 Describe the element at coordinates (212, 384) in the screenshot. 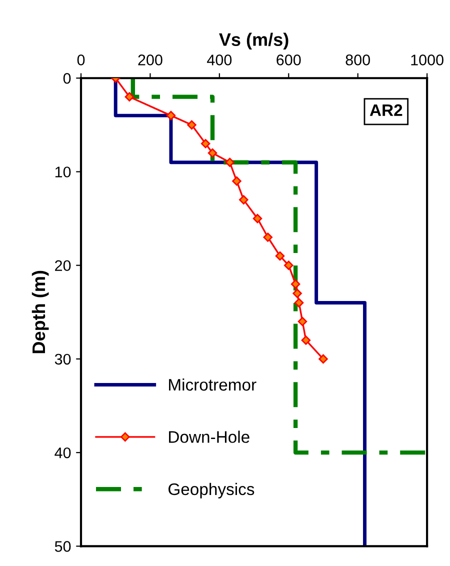

I see `legend-label: Microtremor` at that location.